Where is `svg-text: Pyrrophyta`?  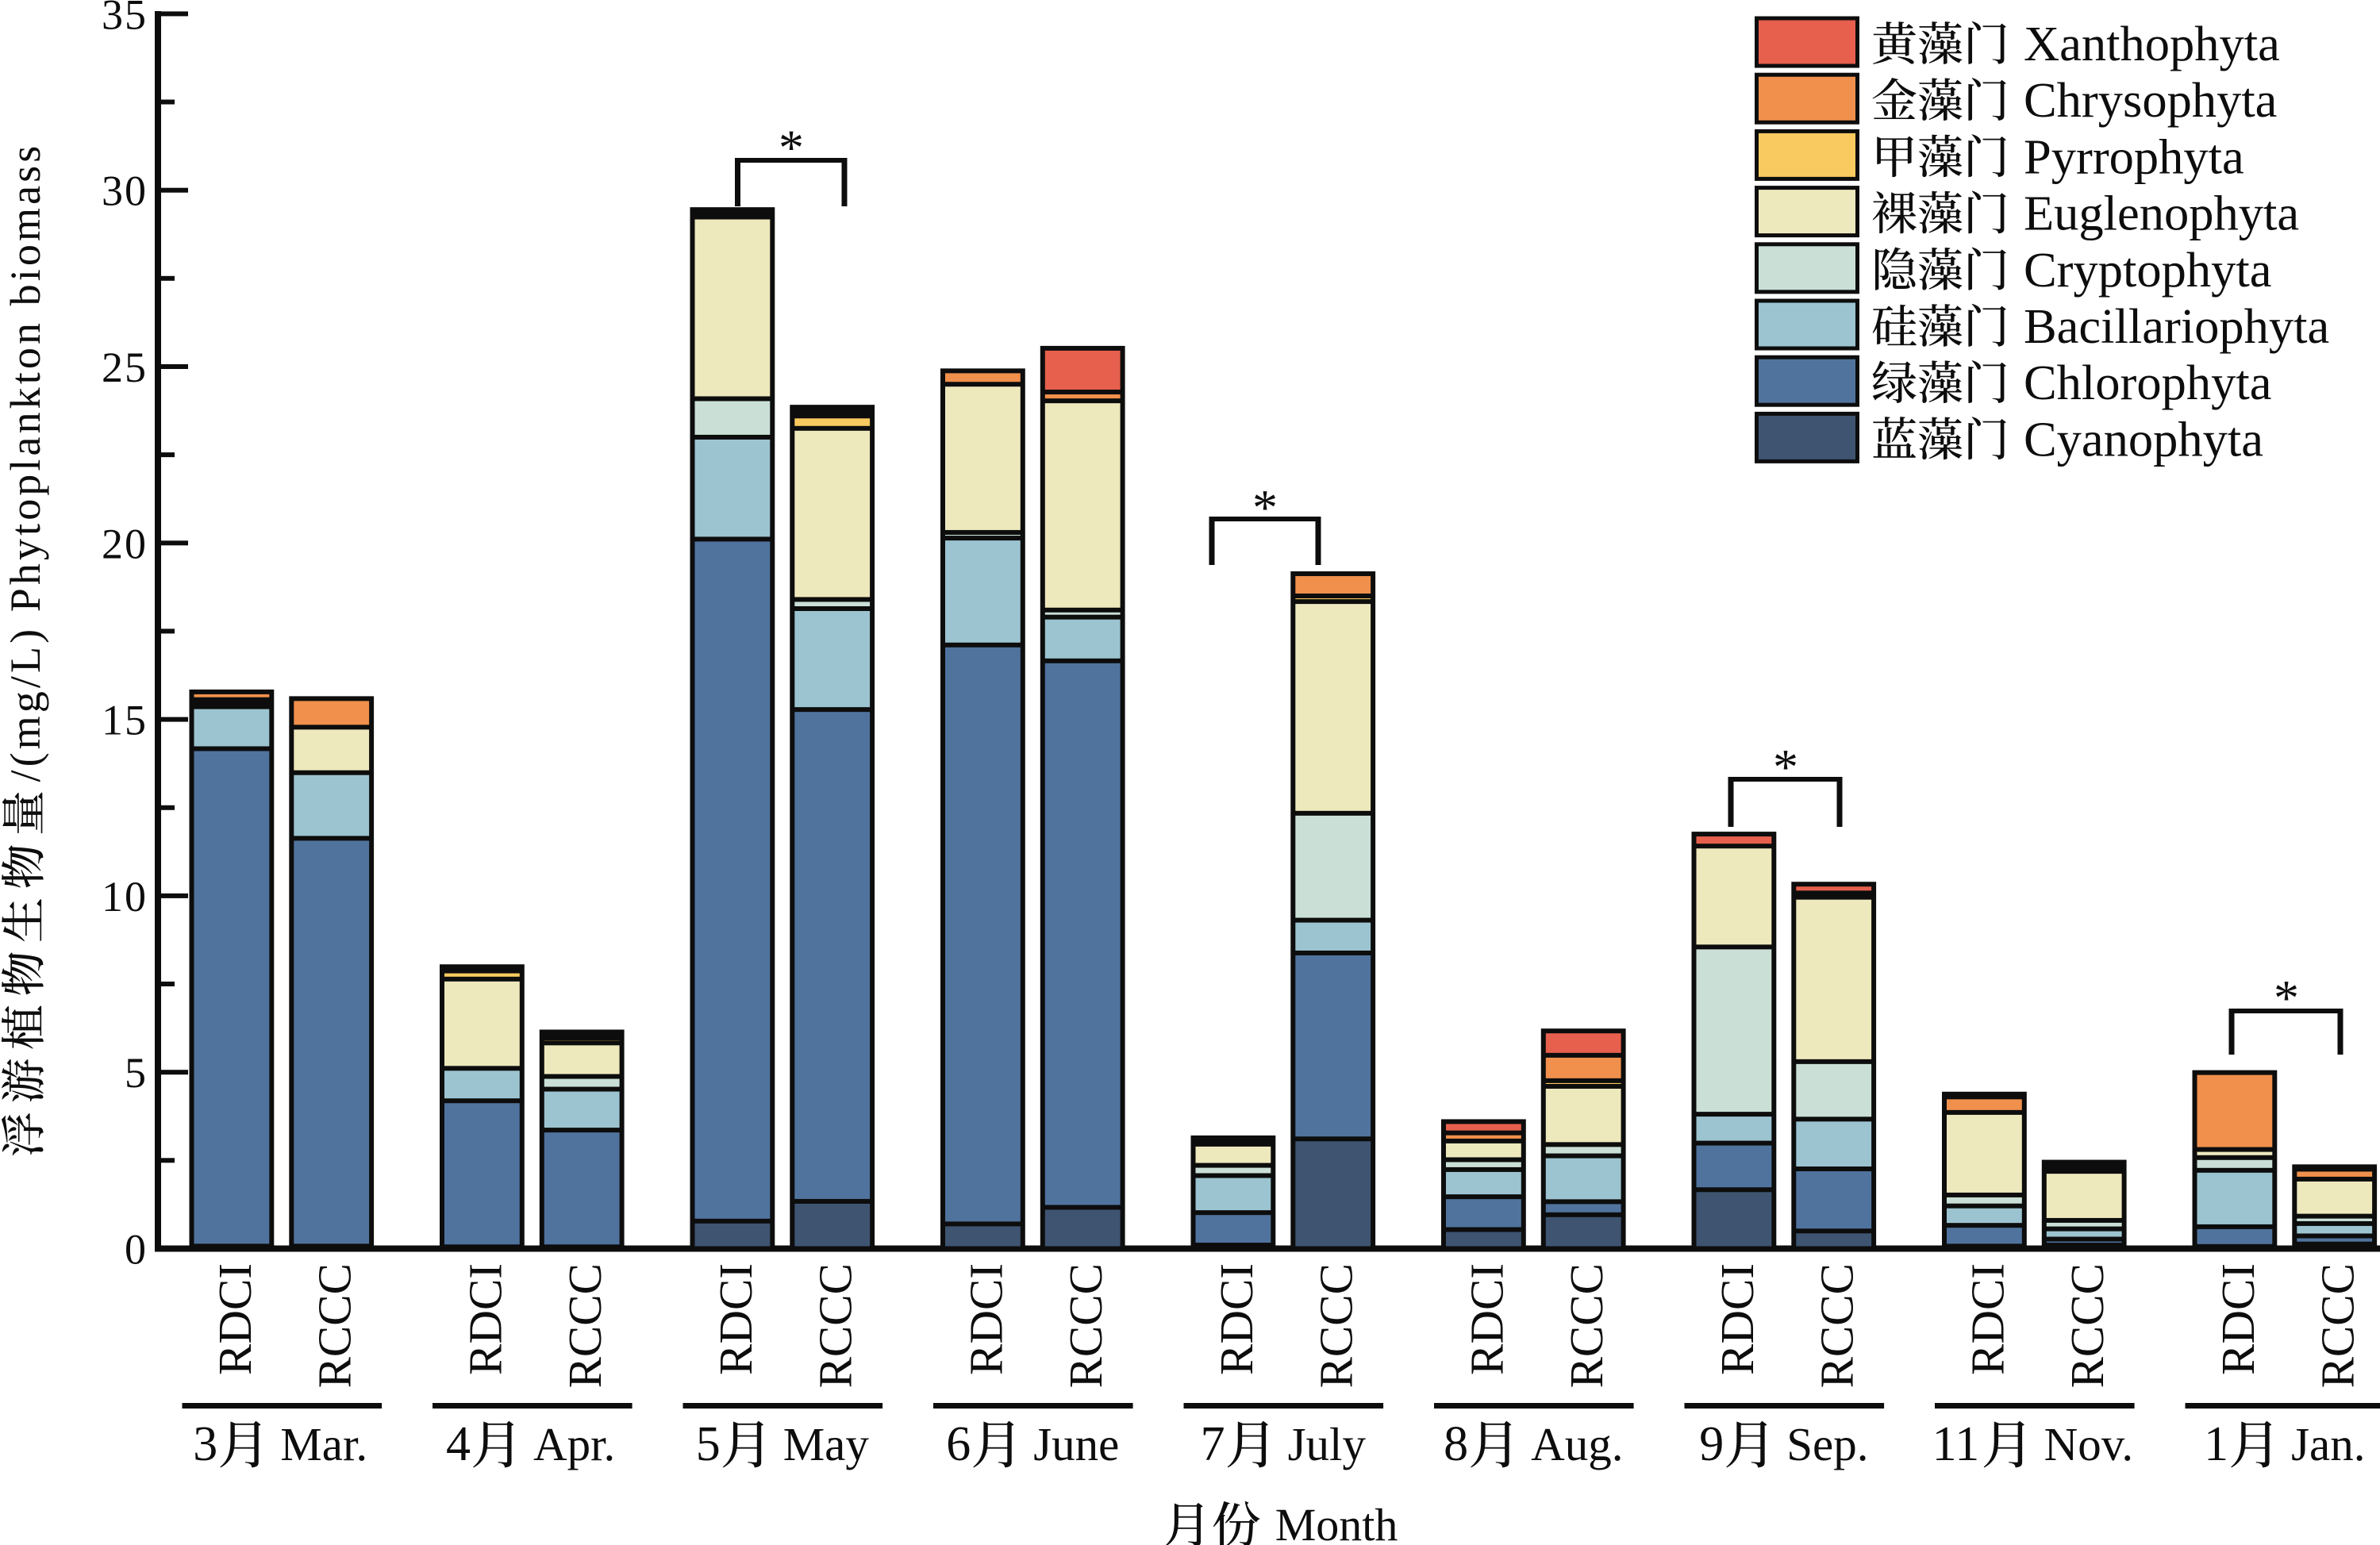 svg-text: Pyrrophyta is located at coordinates (2134, 156).